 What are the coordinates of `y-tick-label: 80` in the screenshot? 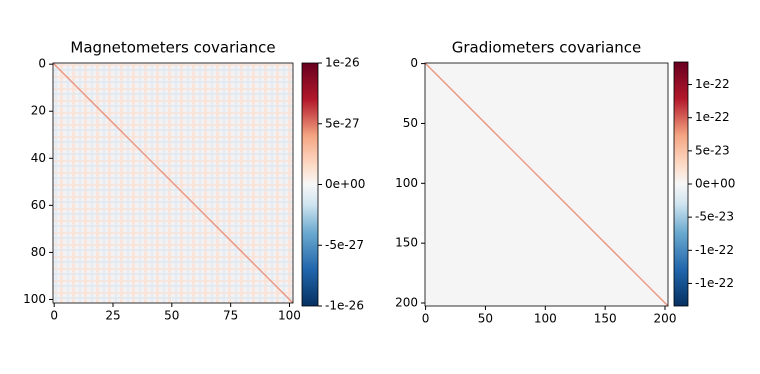 It's located at (38, 252).